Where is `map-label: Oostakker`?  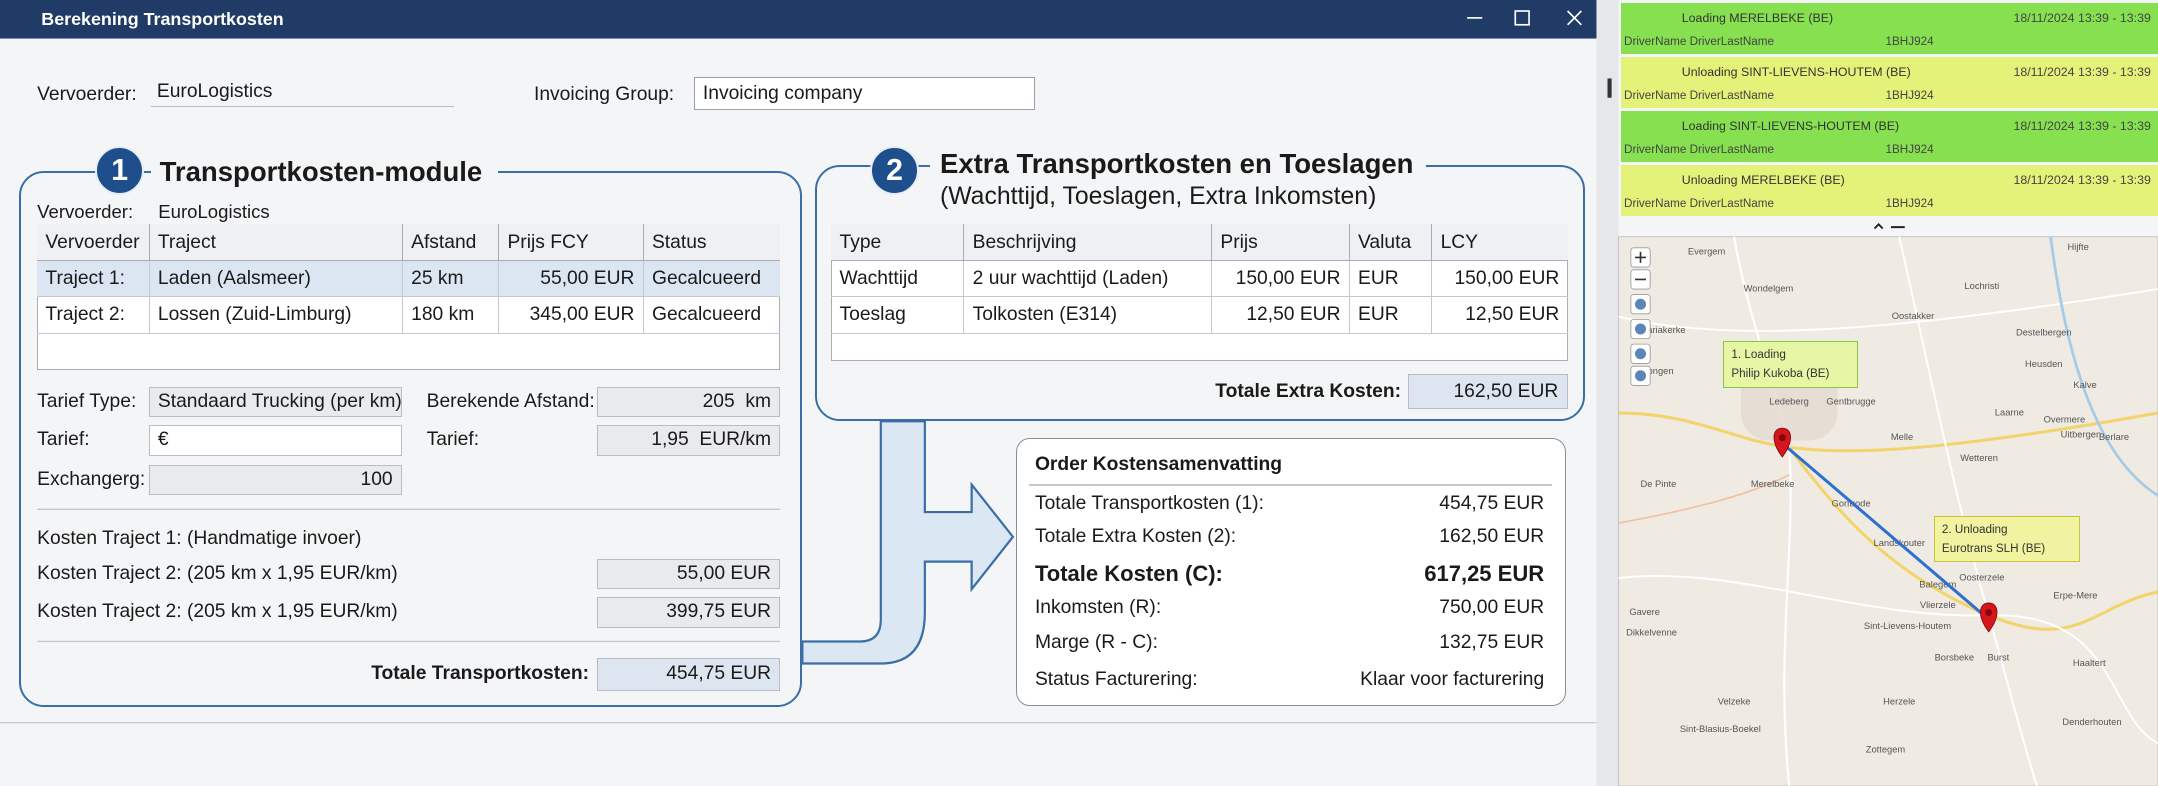
map-label: Oostakker is located at coordinates (1913, 316).